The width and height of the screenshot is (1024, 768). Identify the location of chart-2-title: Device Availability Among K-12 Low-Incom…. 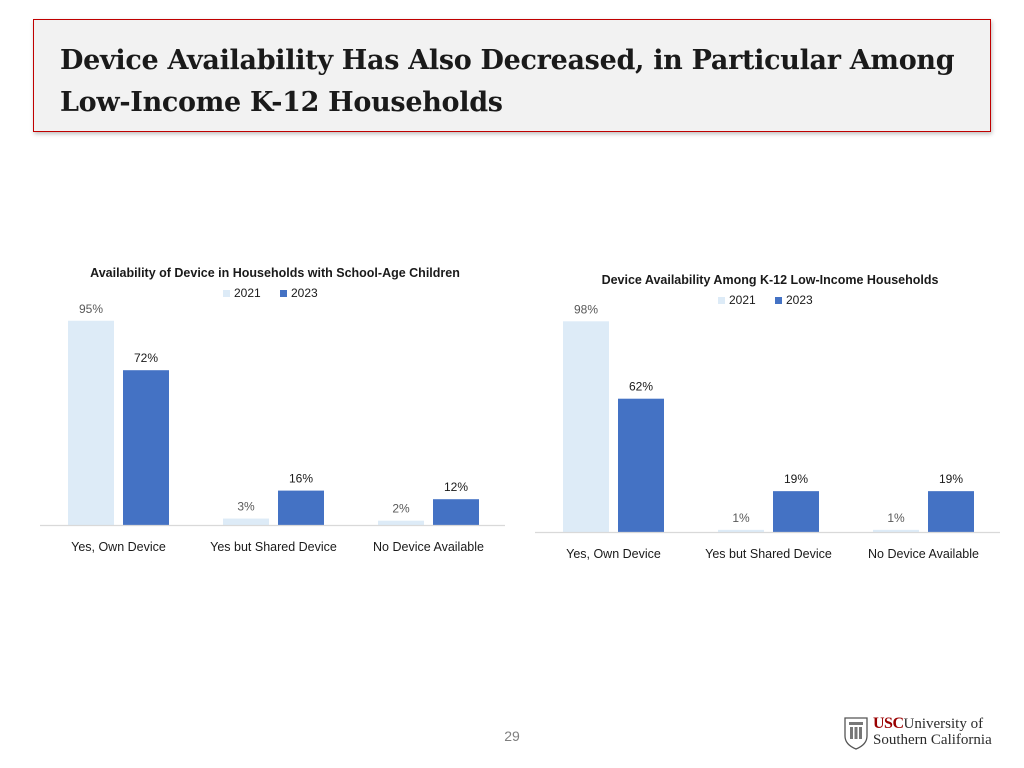
(770, 280).